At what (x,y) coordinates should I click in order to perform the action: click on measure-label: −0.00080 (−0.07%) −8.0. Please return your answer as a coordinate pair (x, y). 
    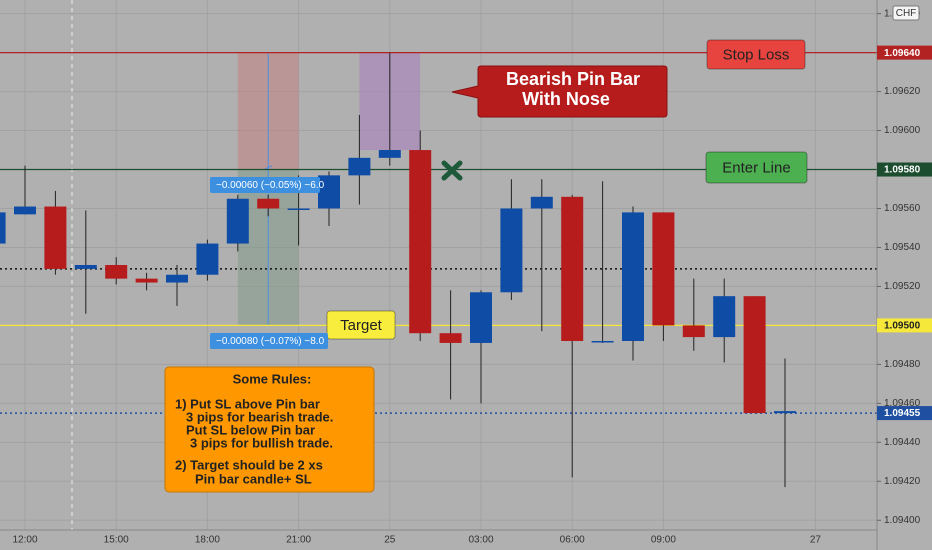
    Looking at the image, I should click on (270, 341).